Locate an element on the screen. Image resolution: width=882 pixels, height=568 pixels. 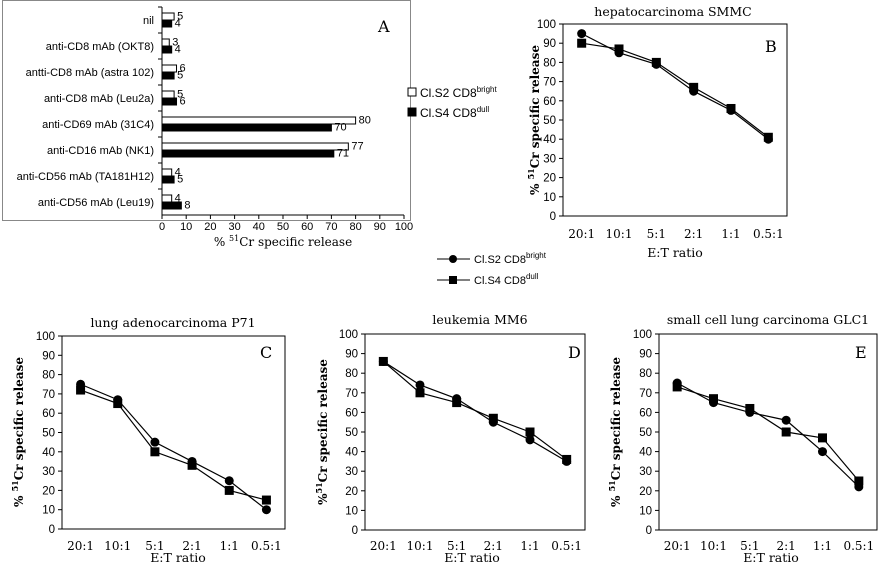
panel-c-x-tick-label: 1:1 is located at coordinates (229, 546).